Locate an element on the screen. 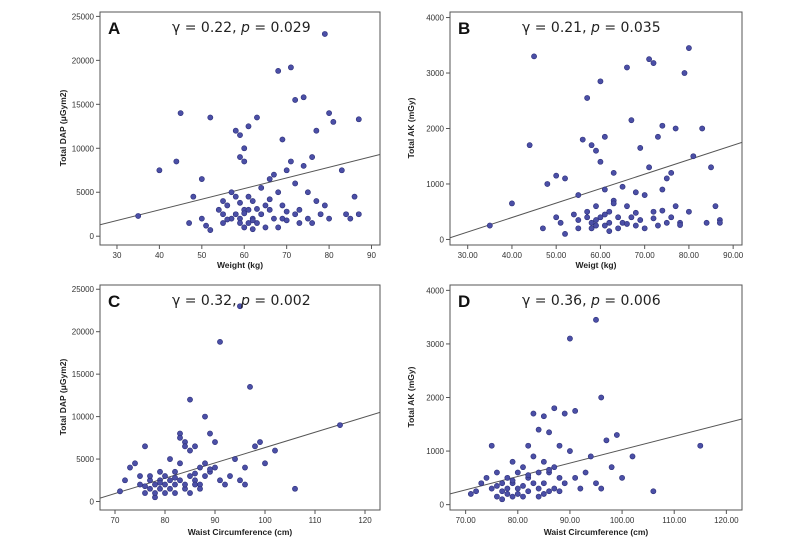 The image size is (800, 550). correlation-annotation: γ = 0.36, p = 0.006 is located at coordinates (591, 301).